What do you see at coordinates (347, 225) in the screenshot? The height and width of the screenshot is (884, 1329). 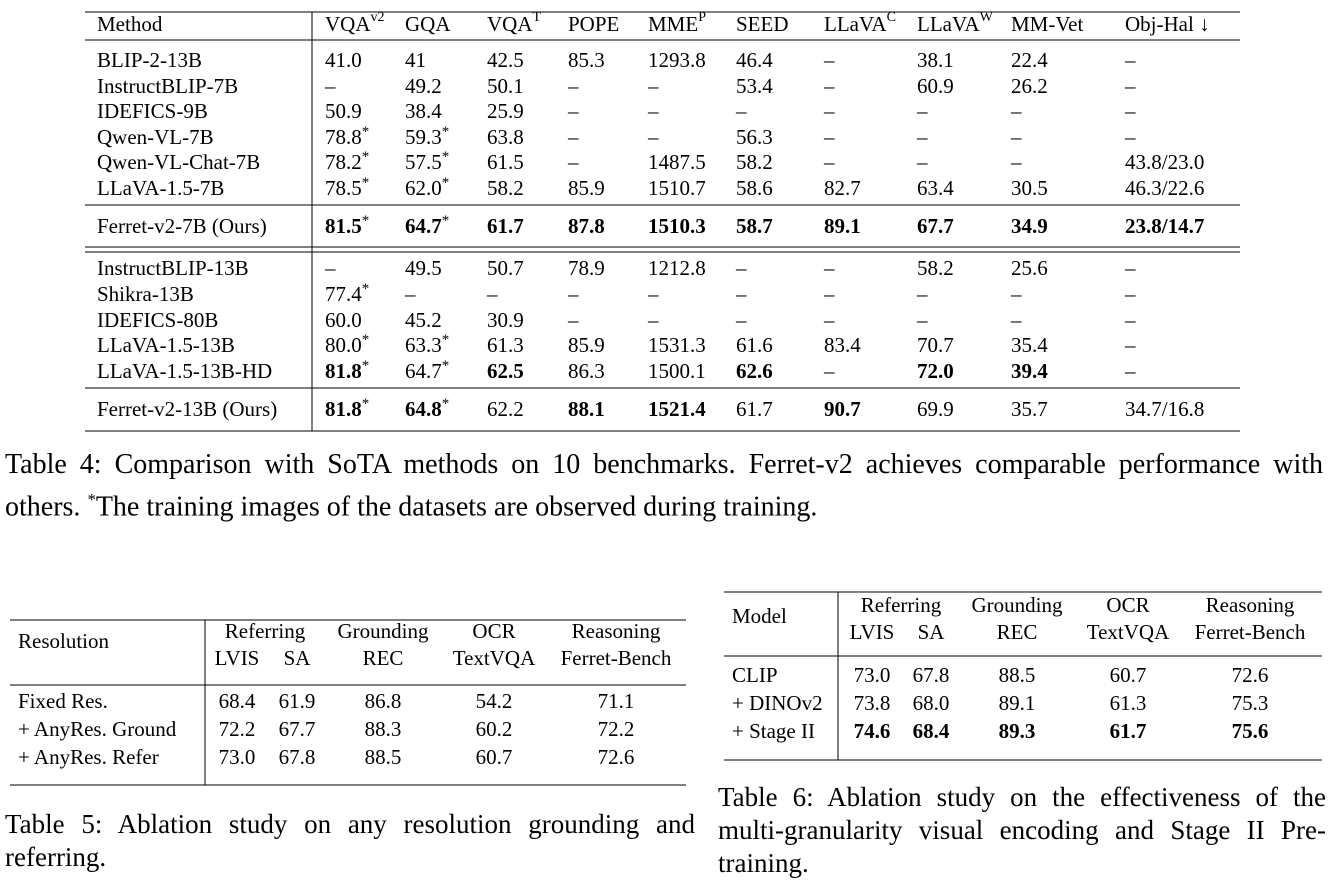 I see `cell: 81.5*` at bounding box center [347, 225].